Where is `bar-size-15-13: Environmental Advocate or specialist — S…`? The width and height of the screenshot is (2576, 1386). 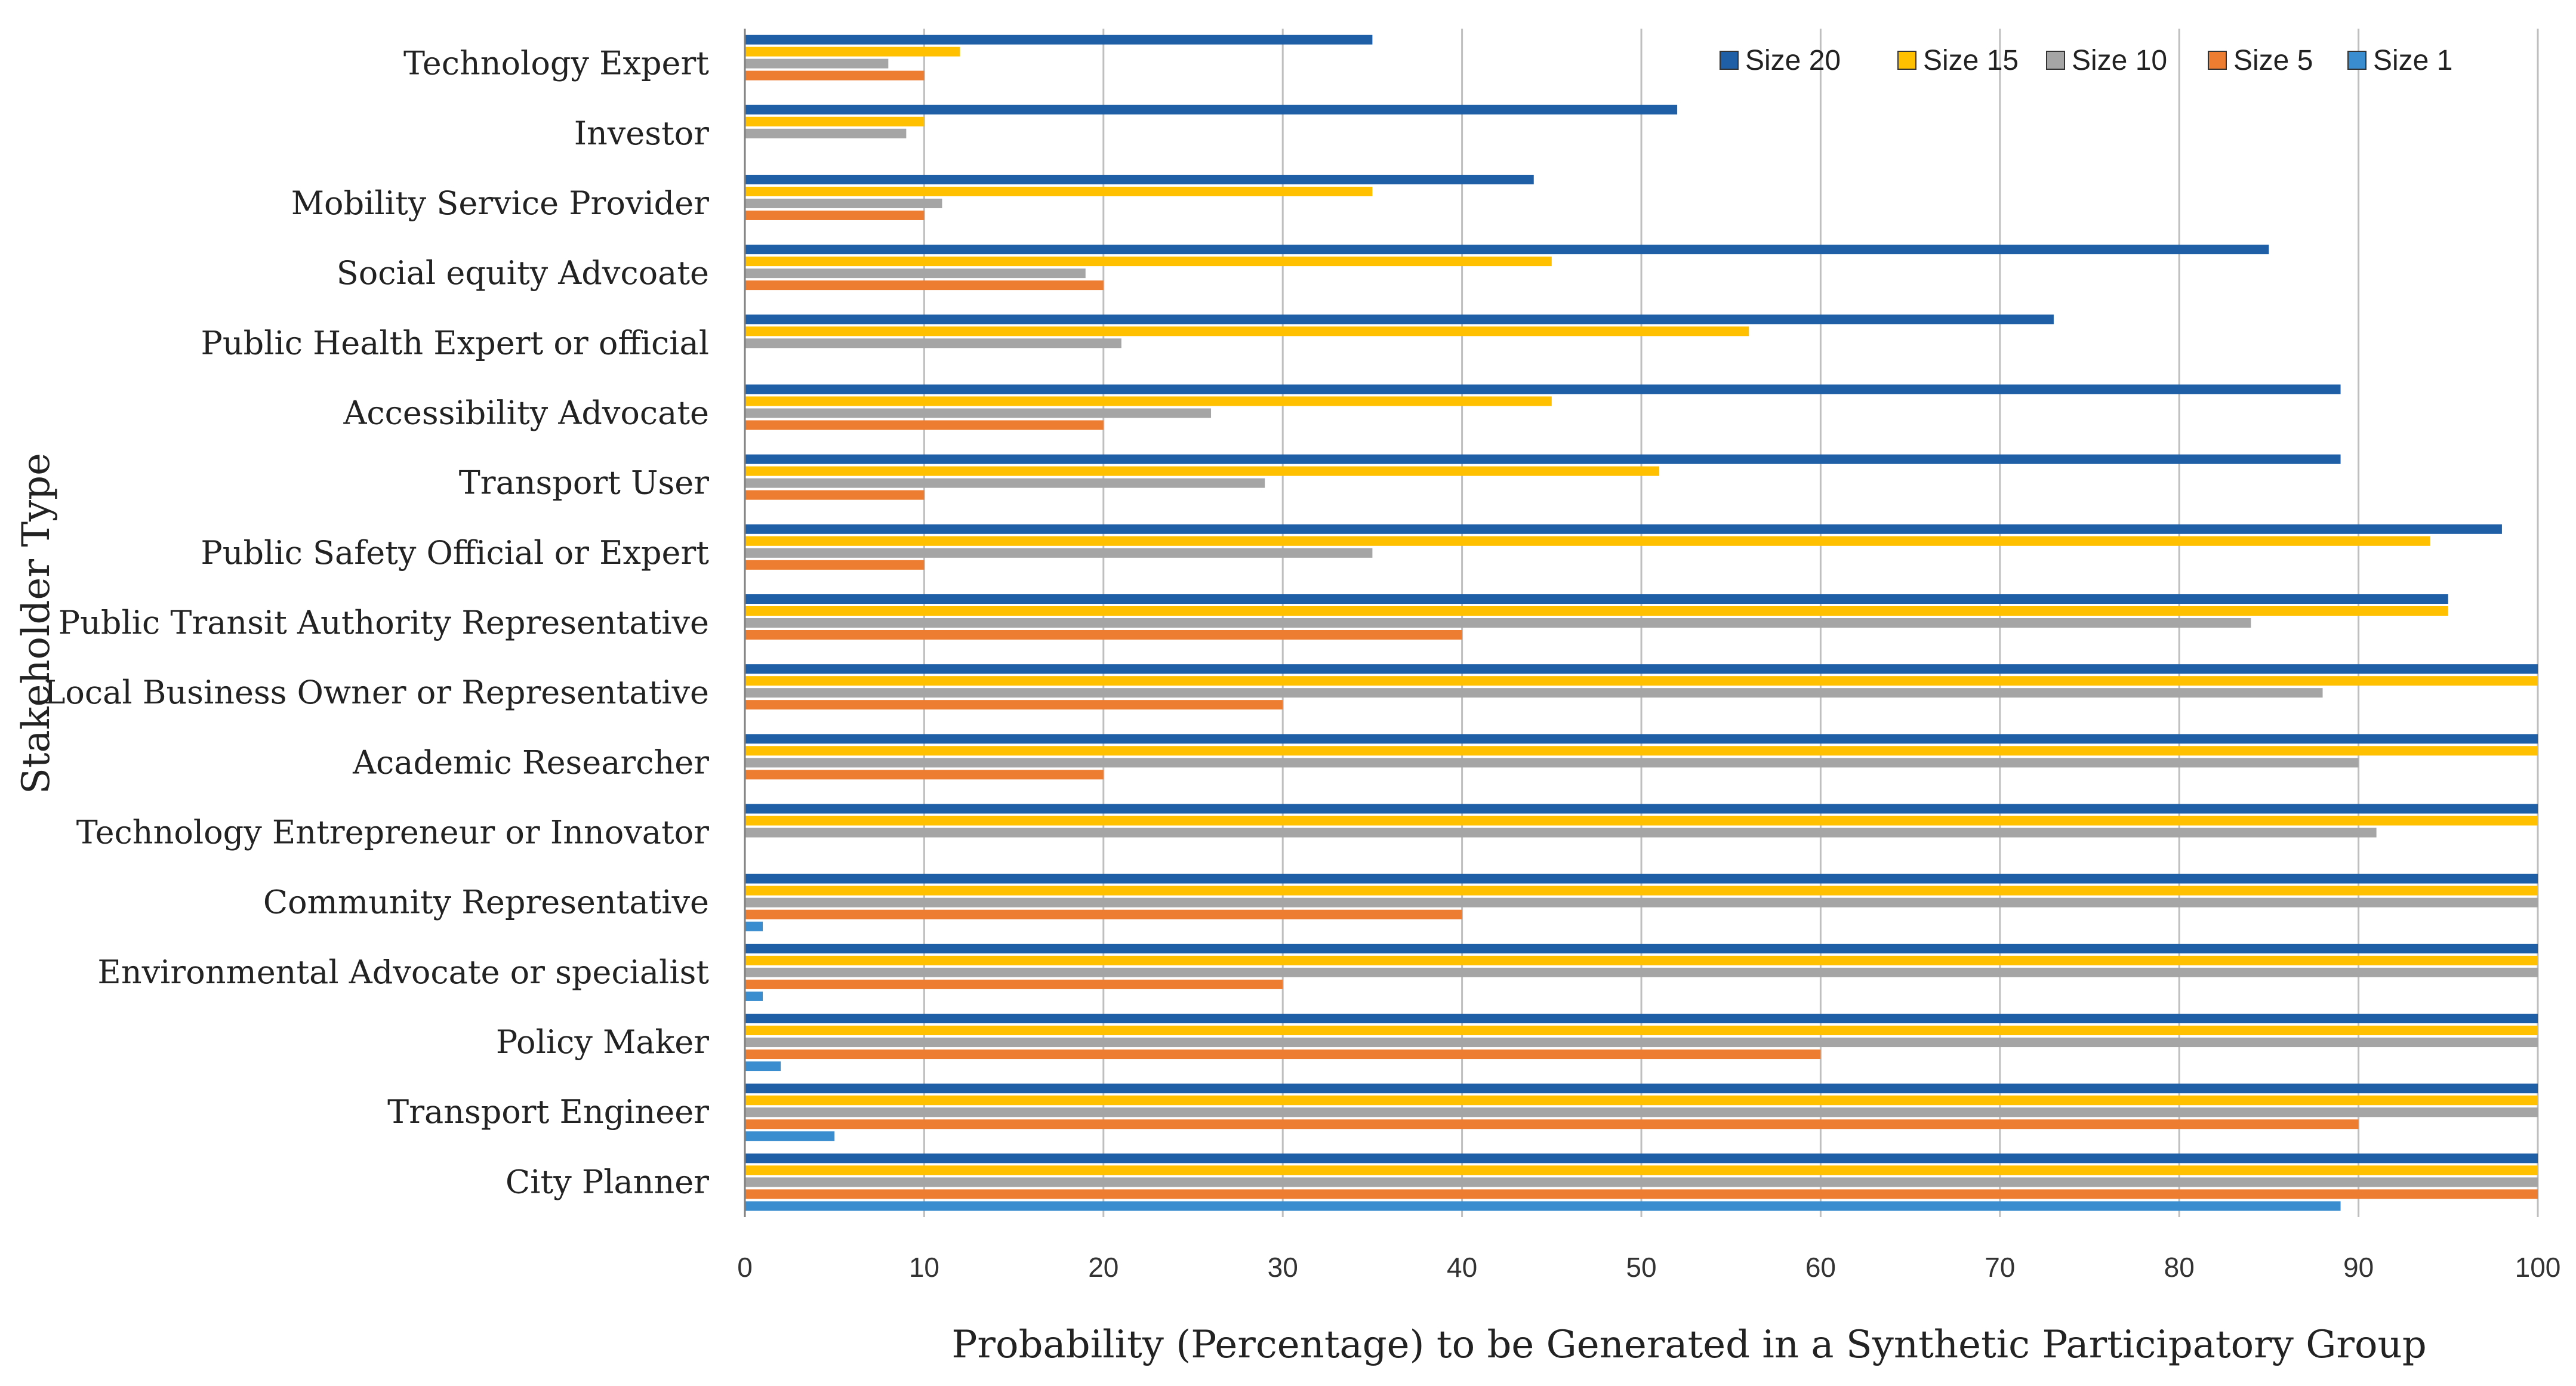
bar-size-15-13: Environmental Advocate or specialist — S… is located at coordinates (1641, 960).